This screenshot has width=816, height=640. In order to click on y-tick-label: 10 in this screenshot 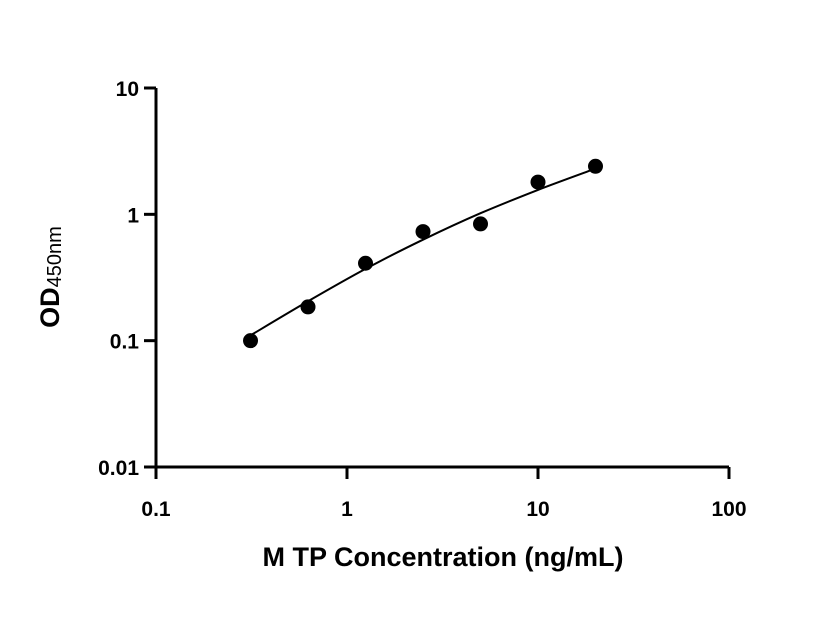, I will do `click(127, 89)`.